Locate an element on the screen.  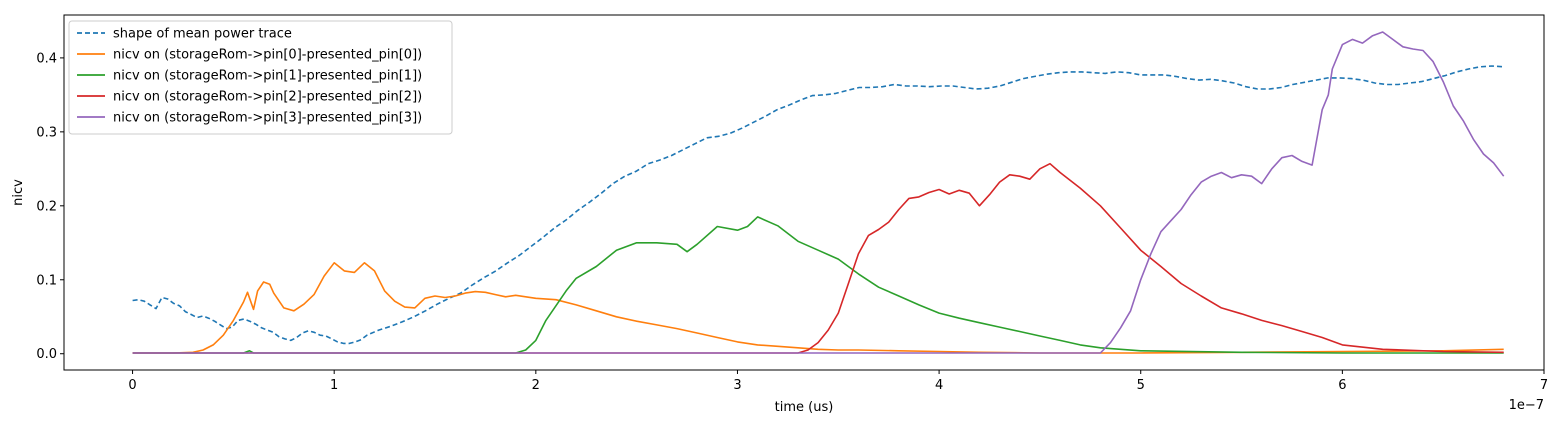
y-tick-label: 0.2 is located at coordinates (46, 206).